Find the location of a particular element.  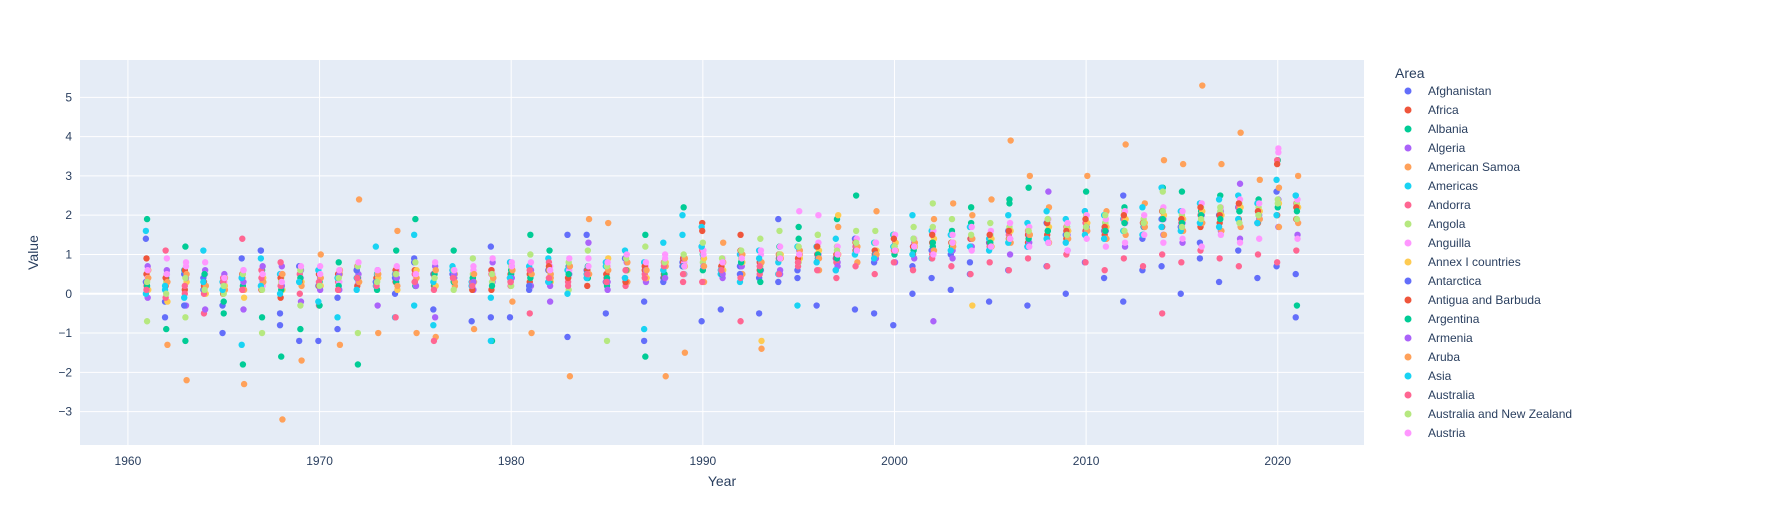

legend-item: Argentina is located at coordinates (1442, 319).